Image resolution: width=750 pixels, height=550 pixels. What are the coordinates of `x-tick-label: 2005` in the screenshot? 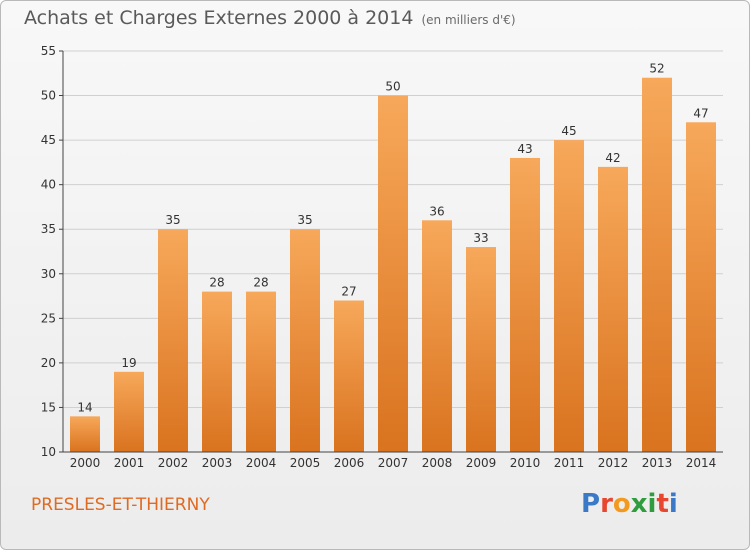 It's located at (305, 463).